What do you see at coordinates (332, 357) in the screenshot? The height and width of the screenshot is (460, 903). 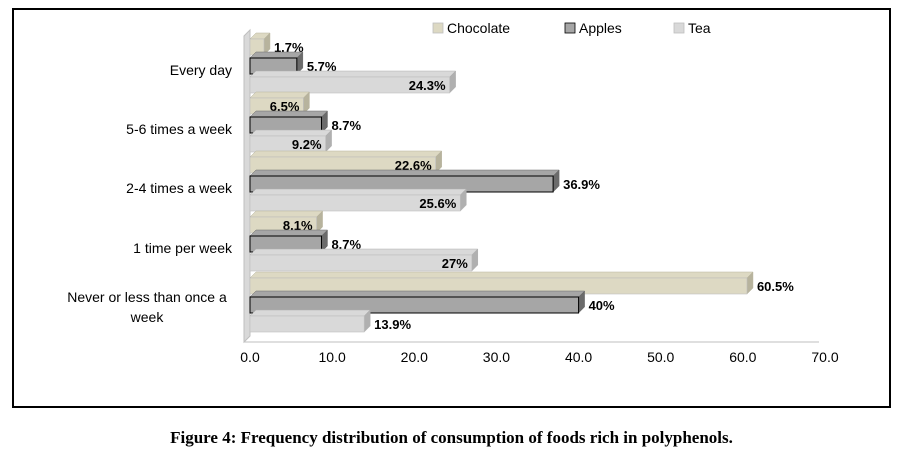 I see `x-tick-label-1: 10.0` at bounding box center [332, 357].